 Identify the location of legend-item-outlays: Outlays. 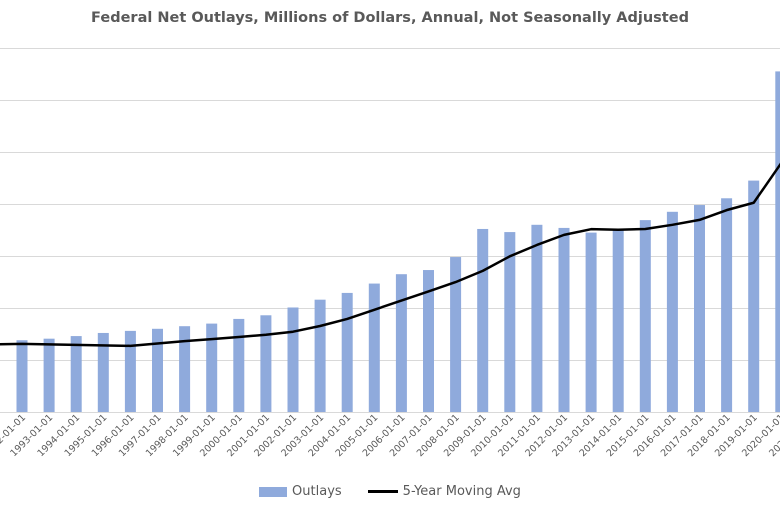
(300, 491).